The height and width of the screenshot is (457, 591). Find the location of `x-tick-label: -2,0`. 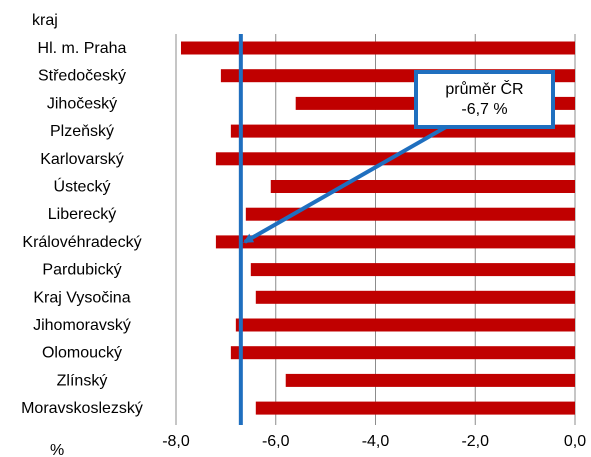

x-tick-label: -2,0 is located at coordinates (475, 441).